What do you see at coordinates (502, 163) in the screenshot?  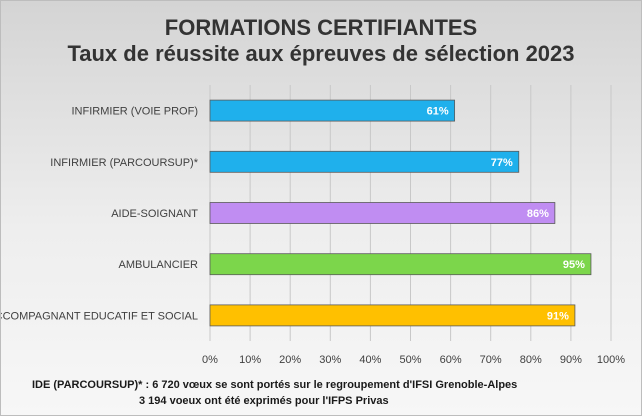 I see `data-label: 77%` at bounding box center [502, 163].